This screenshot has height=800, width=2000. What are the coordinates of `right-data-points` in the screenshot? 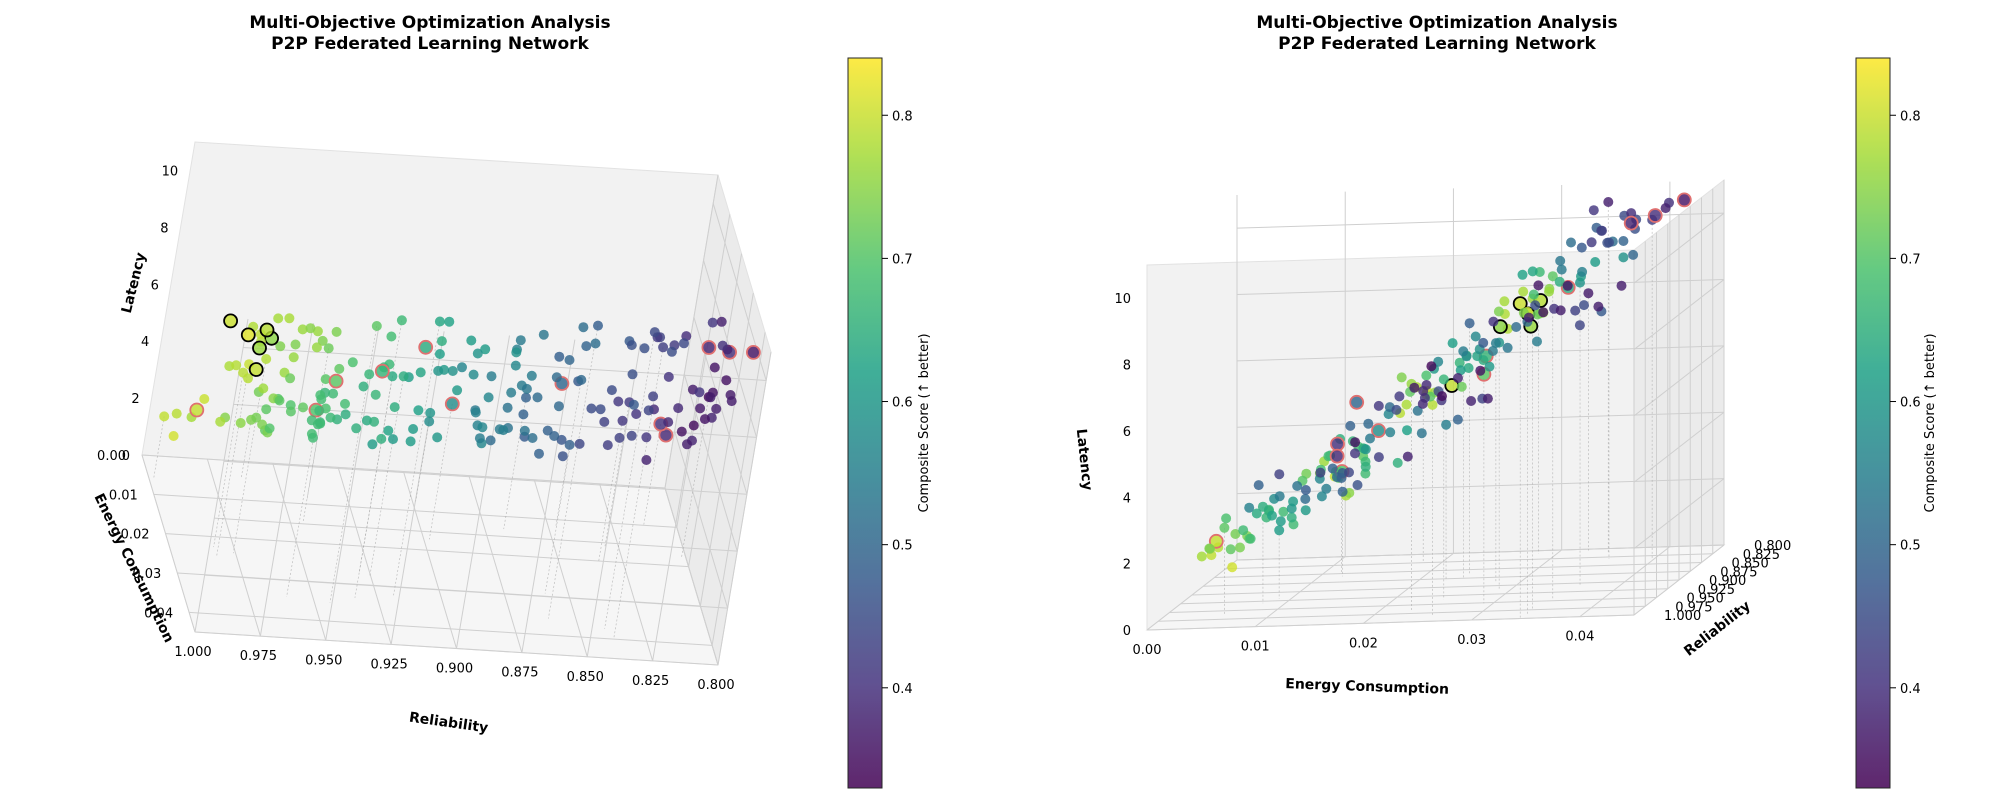 It's located at (1444, 382).